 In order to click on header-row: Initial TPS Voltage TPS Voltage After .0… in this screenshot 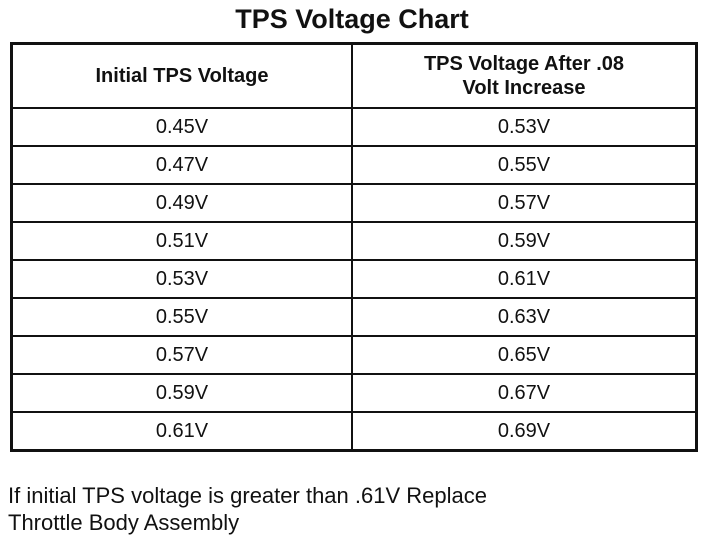, I will do `click(354, 75)`.